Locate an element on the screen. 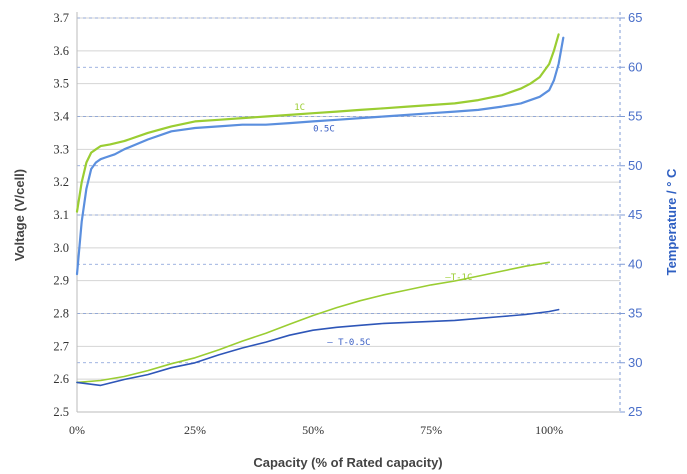  y2-tick-label: 55 is located at coordinates (635, 116).